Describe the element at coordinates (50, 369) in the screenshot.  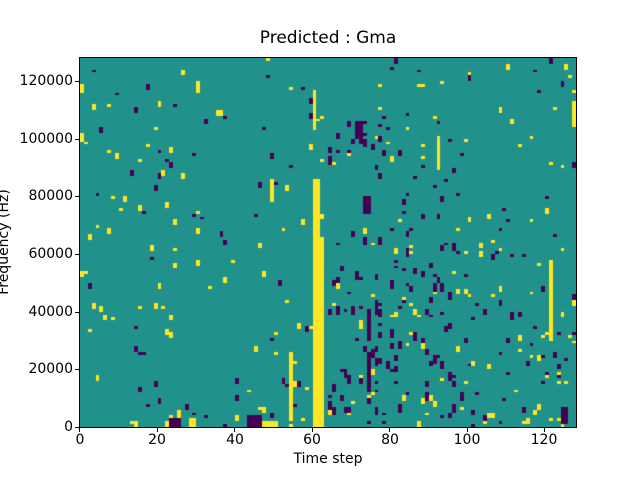
I see `y-tick-label: 20000` at that location.